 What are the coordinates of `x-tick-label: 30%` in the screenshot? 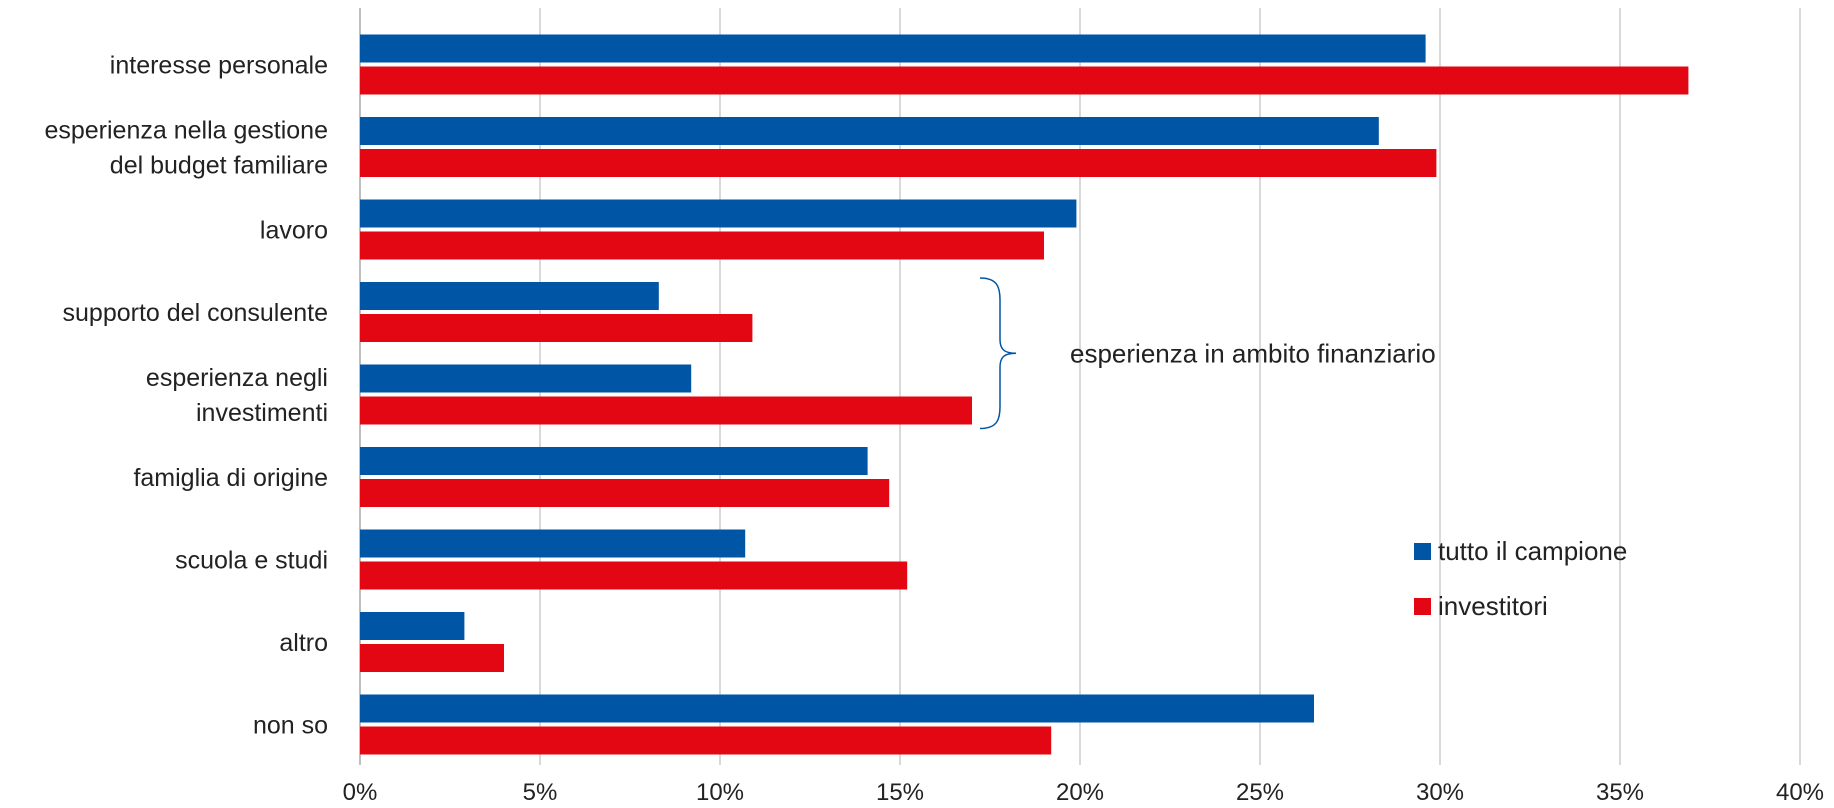 It's located at (1440, 792).